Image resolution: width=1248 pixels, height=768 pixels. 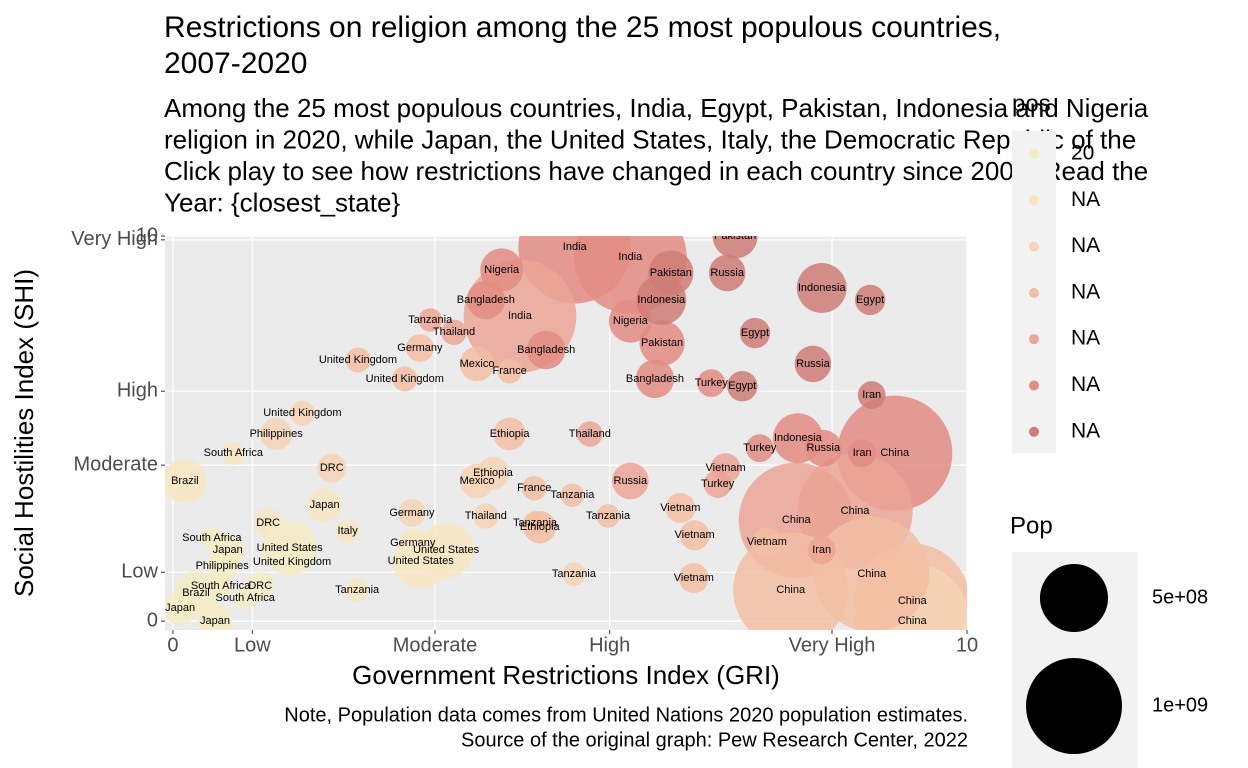 What do you see at coordinates (137, 390) in the screenshot?
I see `y-tick-label: High` at bounding box center [137, 390].